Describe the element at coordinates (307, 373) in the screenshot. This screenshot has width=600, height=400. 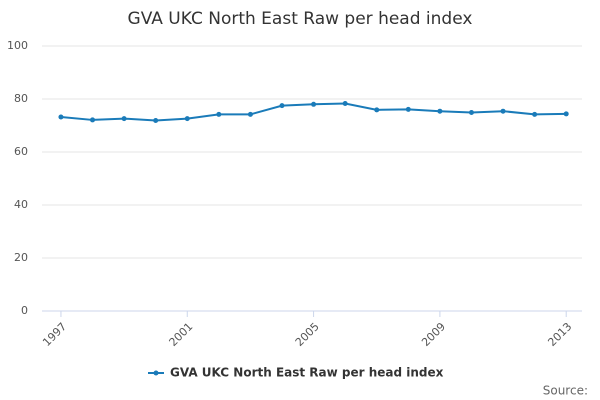
I see `legend-label: GVA UKC North East Raw per head index` at that location.